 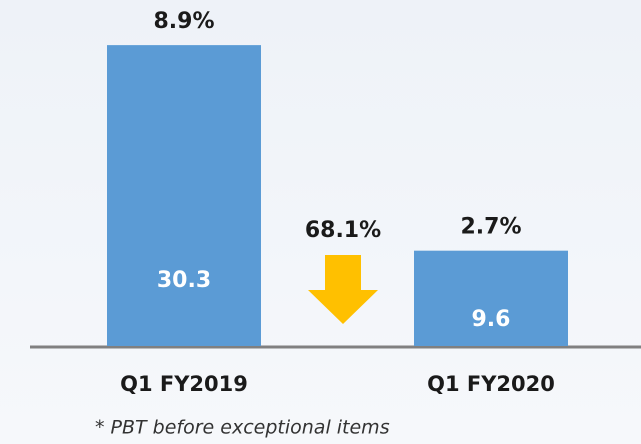 What do you see at coordinates (490, 227) in the screenshot?
I see `margin-label: 2.7%` at bounding box center [490, 227].